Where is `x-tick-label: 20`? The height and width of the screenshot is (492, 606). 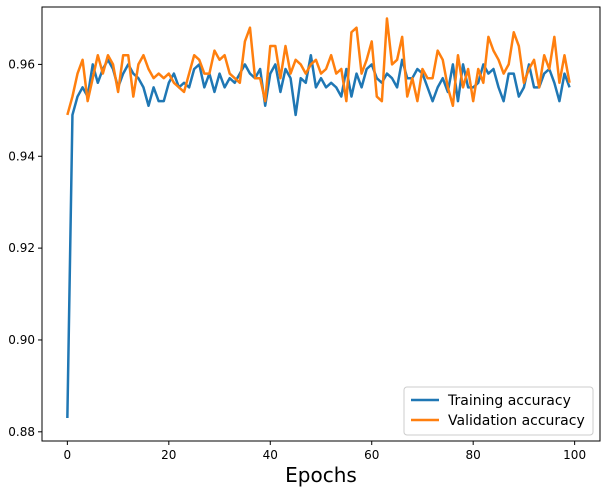 x-tick-label: 20 is located at coordinates (168, 455).